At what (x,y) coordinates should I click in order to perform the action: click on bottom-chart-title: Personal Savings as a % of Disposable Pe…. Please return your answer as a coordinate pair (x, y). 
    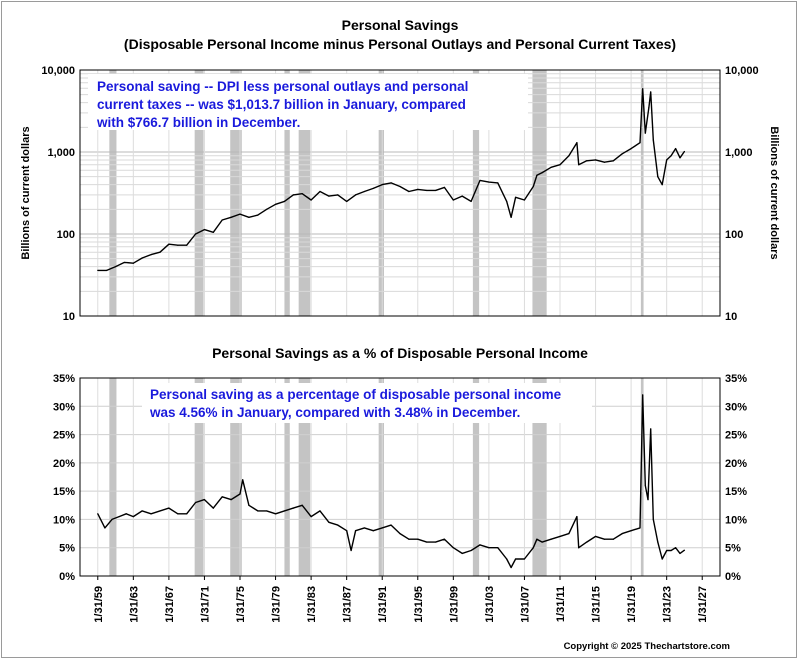
    Looking at the image, I should click on (400, 353).